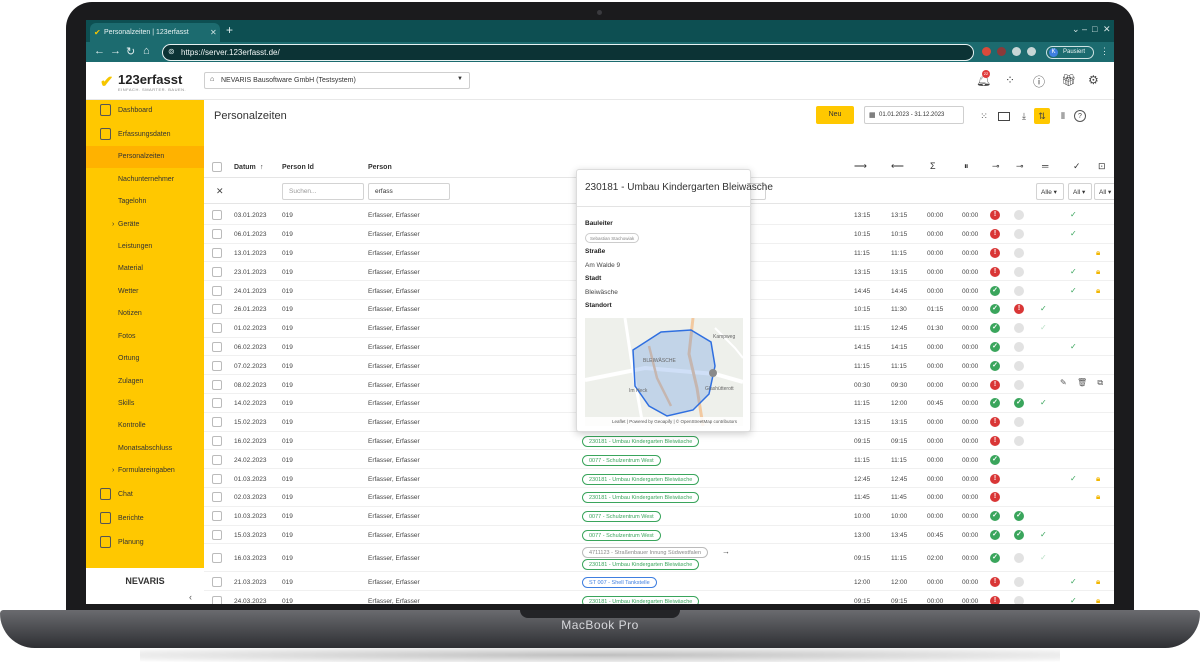 The height and width of the screenshot is (670, 1200). Describe the element at coordinates (1104, 191) in the screenshot. I see `lock-filter: All ▾` at that location.